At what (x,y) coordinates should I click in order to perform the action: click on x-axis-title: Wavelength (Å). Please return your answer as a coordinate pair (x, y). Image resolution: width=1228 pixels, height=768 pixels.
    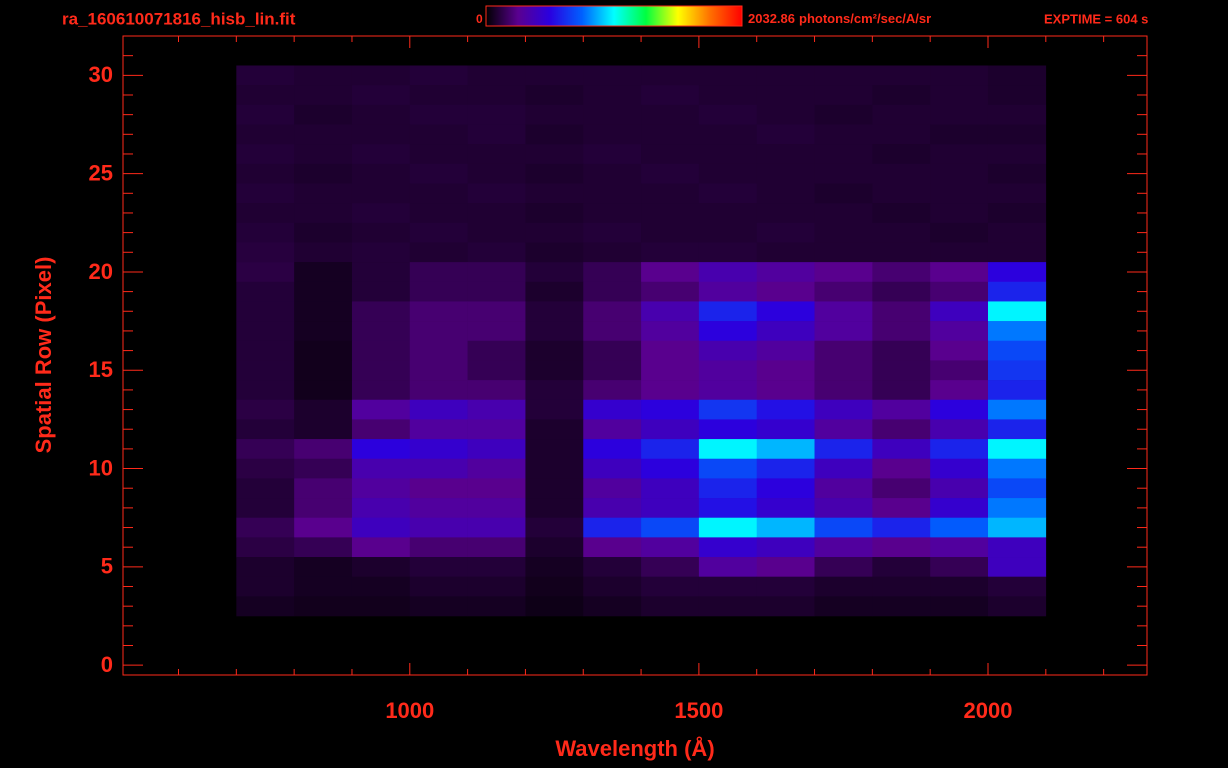
    Looking at the image, I should click on (634, 748).